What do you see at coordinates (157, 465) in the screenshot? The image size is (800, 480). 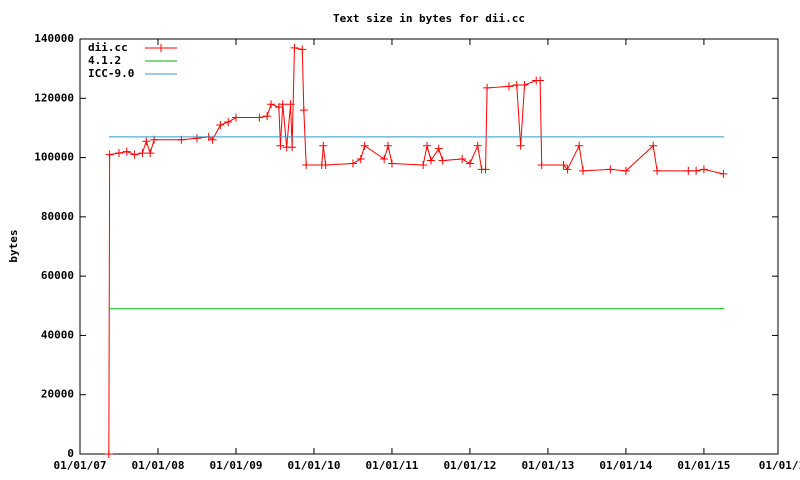 I see `x-tick-label: 01/01/08` at bounding box center [157, 465].